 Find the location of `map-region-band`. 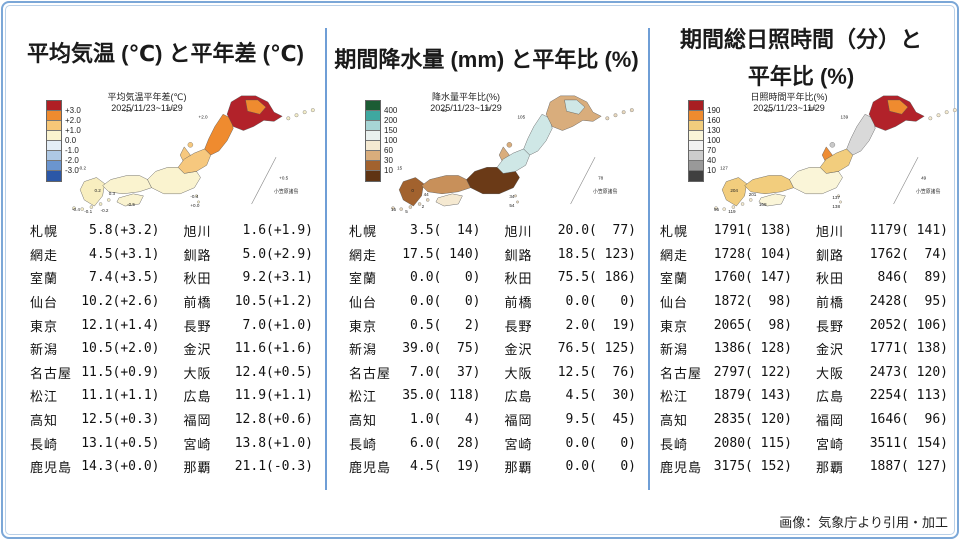

map-region-band is located at coordinates (836, 161).